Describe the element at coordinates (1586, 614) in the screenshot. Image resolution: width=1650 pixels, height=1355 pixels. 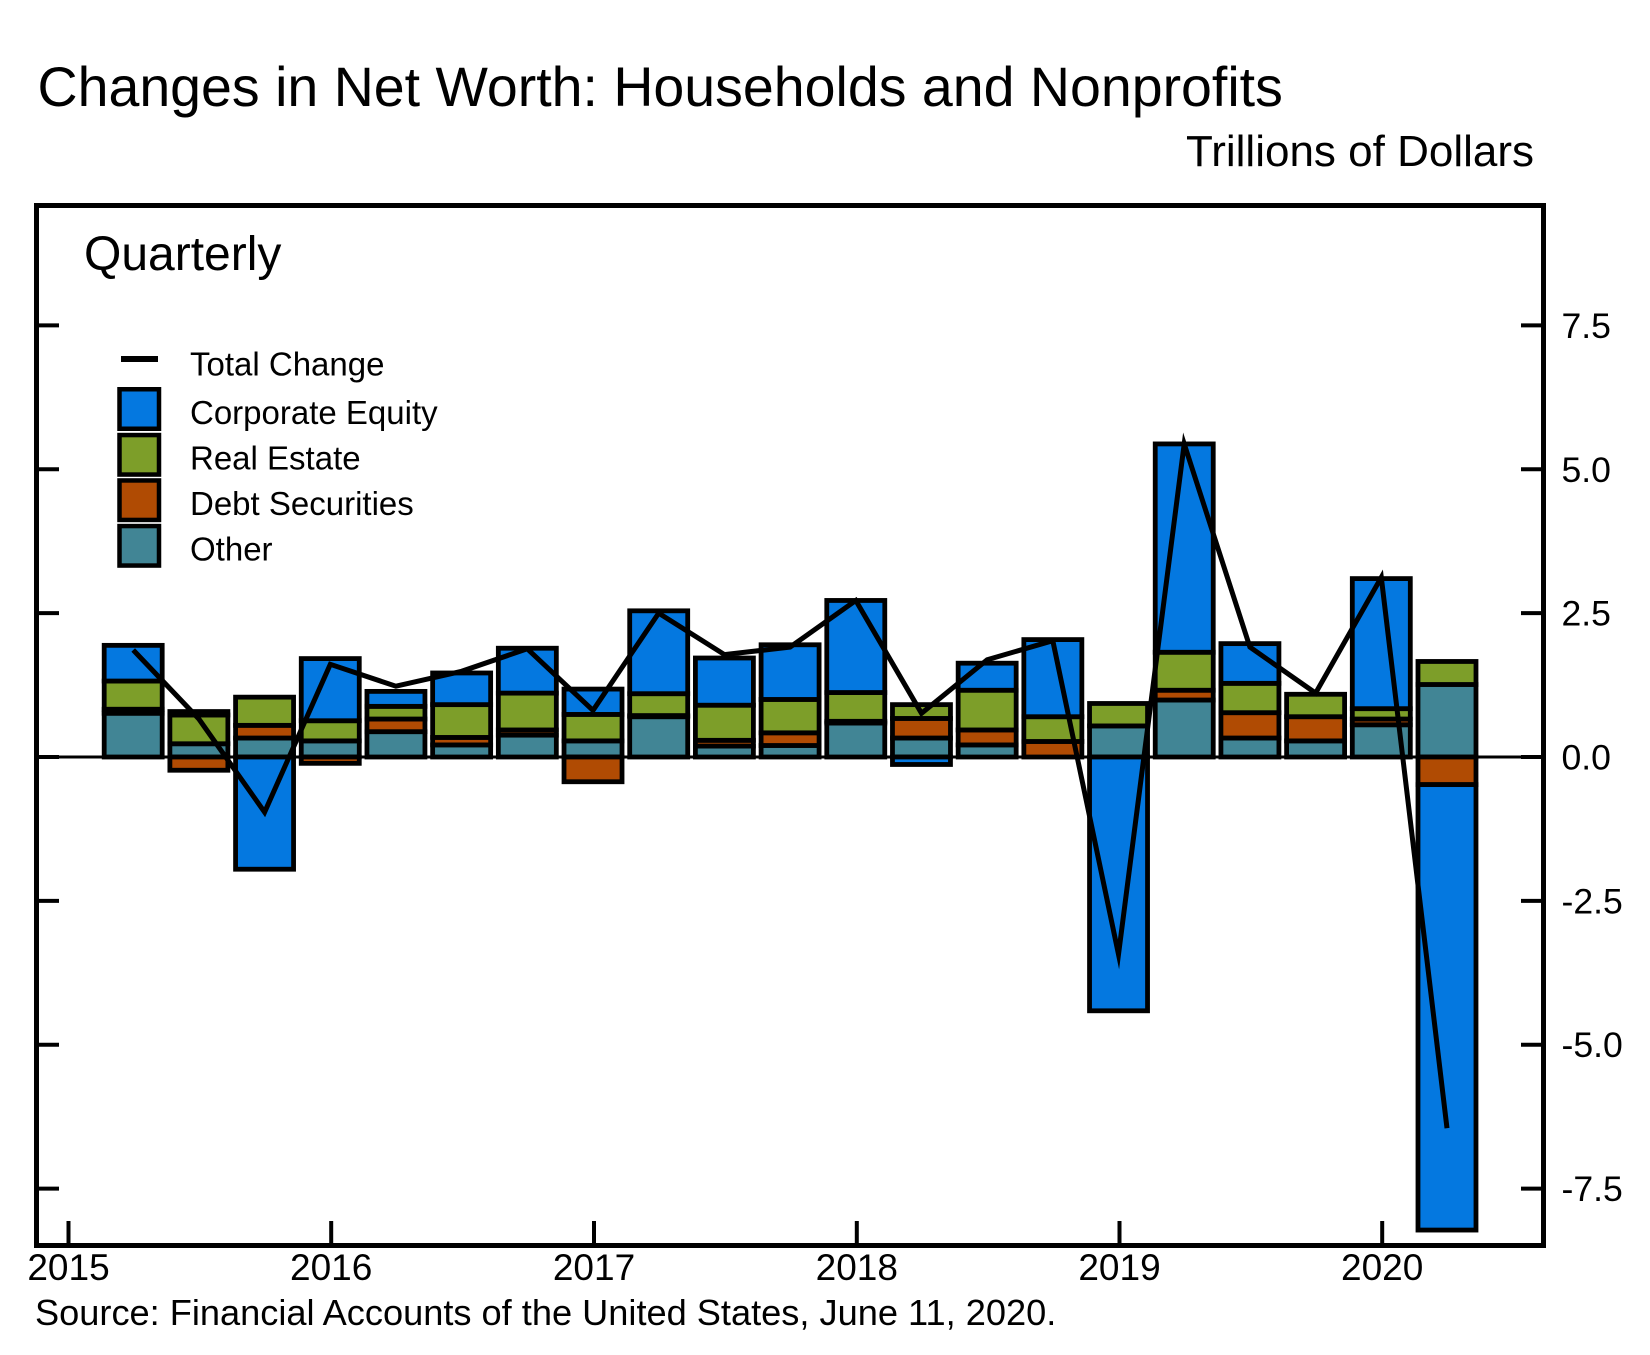
I see `svg-text: 2.5` at that location.